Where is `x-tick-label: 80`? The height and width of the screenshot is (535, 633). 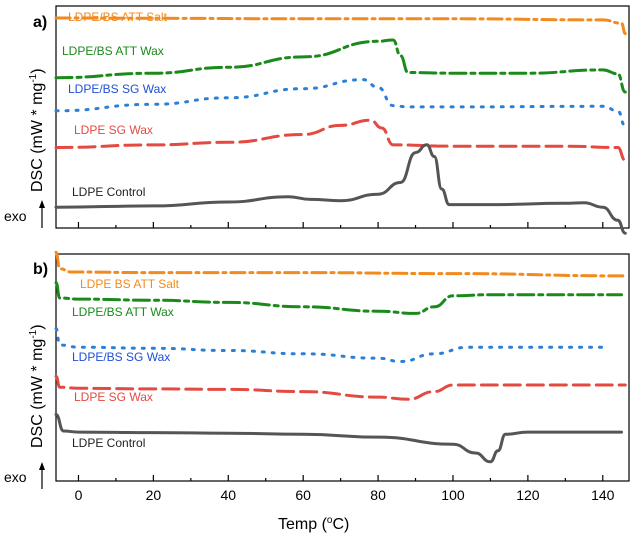
x-tick-label: 80 is located at coordinates (378, 495).